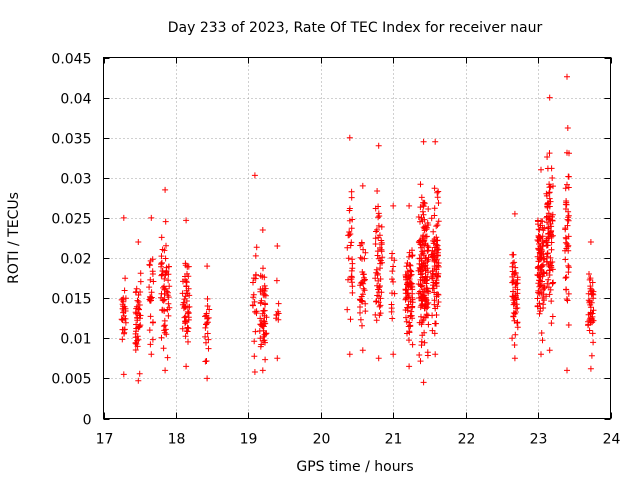 This screenshot has width=640, height=480. What do you see at coordinates (177, 440) in the screenshot?
I see `x-tick-label: 18` at bounding box center [177, 440].